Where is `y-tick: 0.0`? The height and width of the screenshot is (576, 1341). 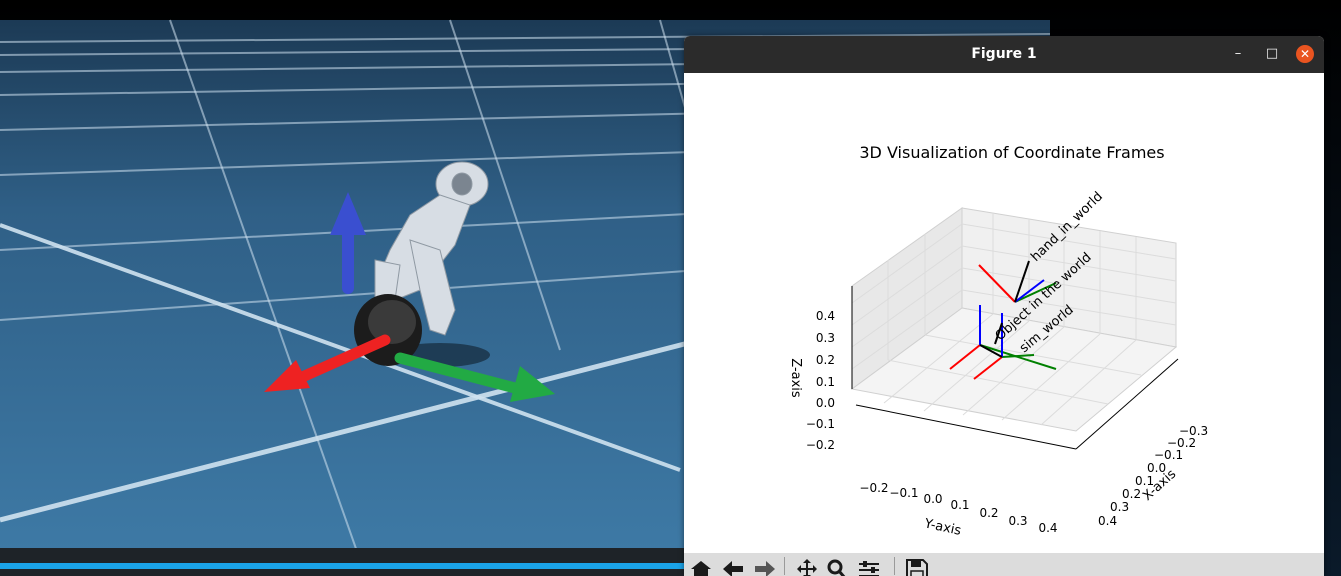 y-tick: 0.0 is located at coordinates (932, 499).